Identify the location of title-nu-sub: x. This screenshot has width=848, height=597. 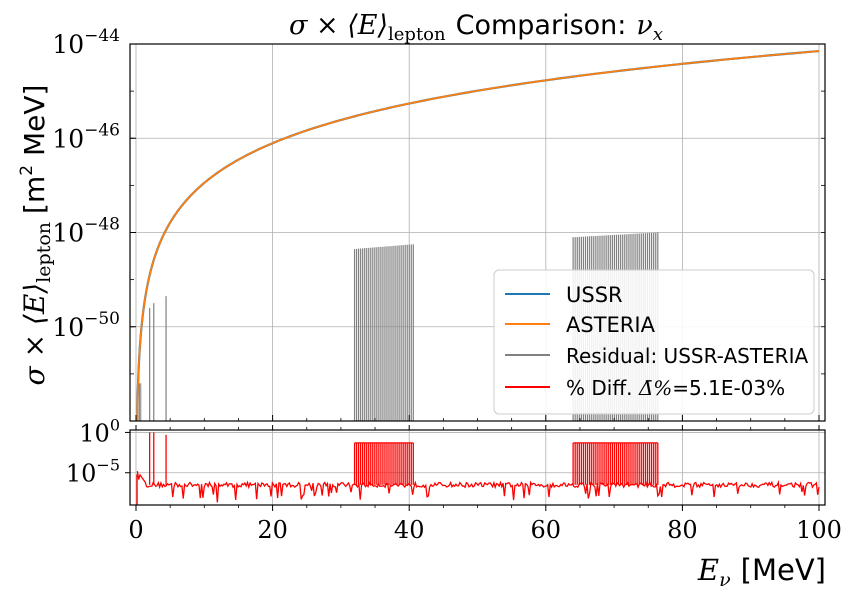
(658, 34).